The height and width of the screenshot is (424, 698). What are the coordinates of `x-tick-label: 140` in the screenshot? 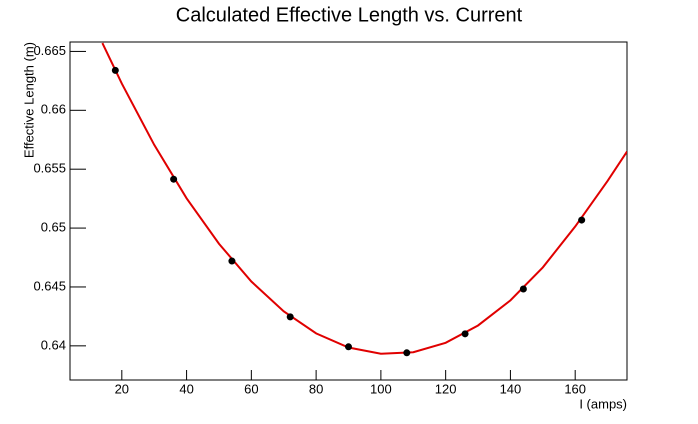 It's located at (511, 388).